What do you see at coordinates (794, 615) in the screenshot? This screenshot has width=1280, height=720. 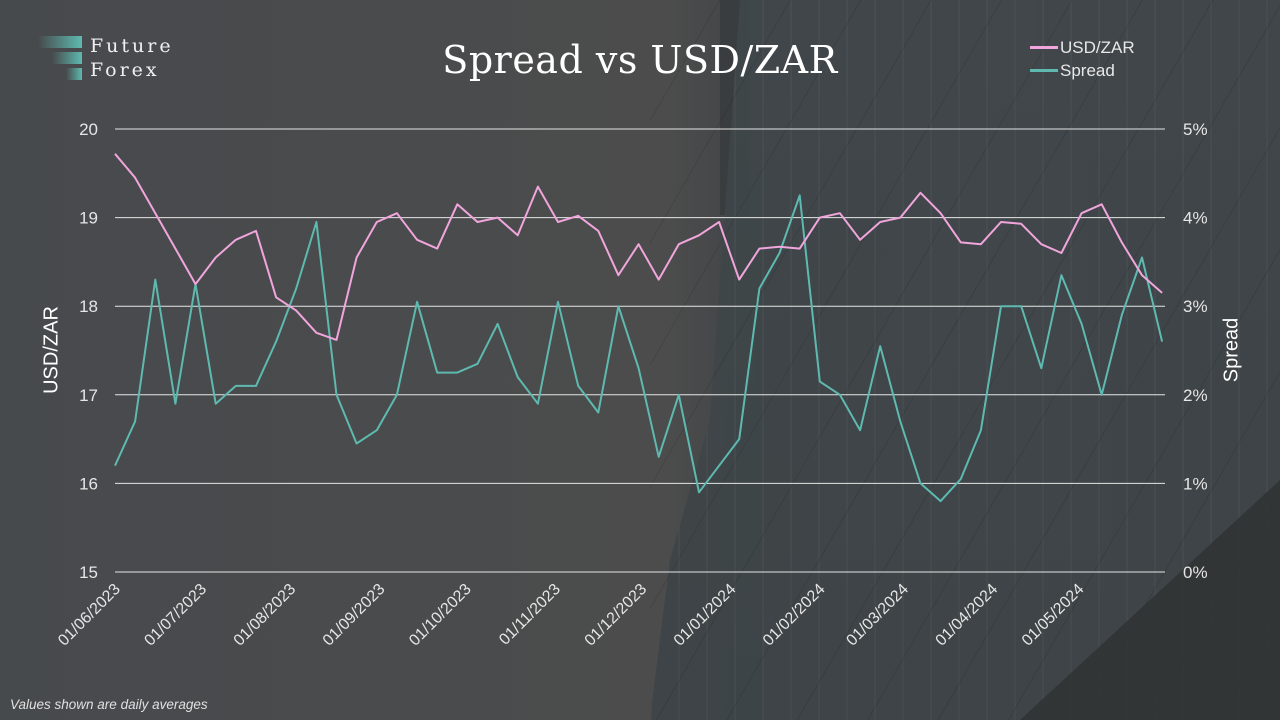 I see `x-tick-label: 01/02/2024` at bounding box center [794, 615].